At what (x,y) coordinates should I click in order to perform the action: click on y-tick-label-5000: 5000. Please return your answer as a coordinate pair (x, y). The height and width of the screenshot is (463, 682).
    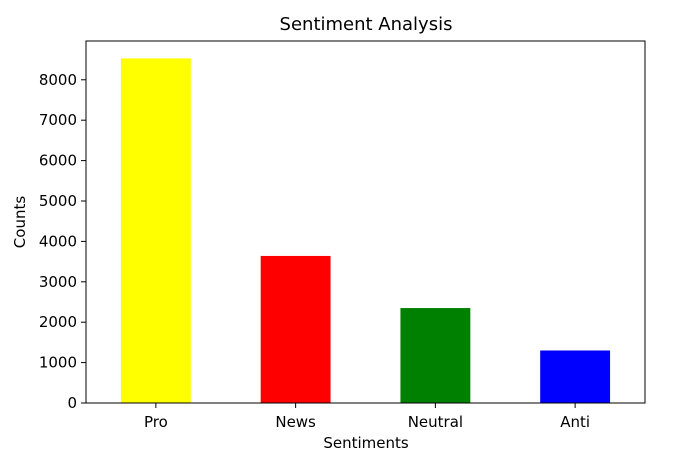
    Looking at the image, I should click on (58, 201).